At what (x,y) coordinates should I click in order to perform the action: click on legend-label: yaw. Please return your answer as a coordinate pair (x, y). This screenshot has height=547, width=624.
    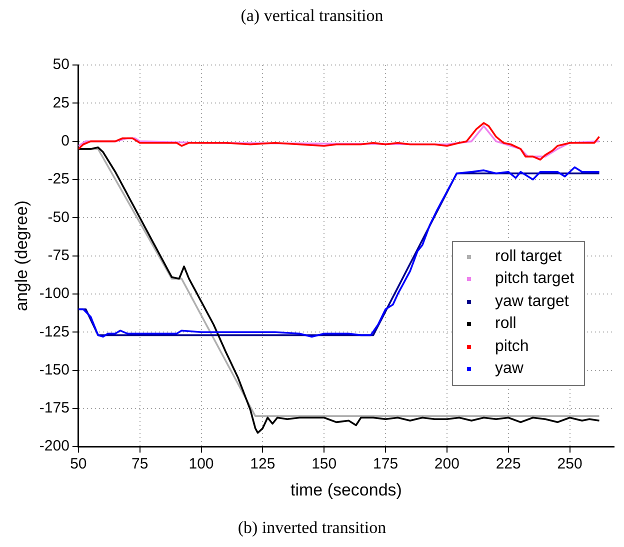
    Looking at the image, I should click on (509, 369).